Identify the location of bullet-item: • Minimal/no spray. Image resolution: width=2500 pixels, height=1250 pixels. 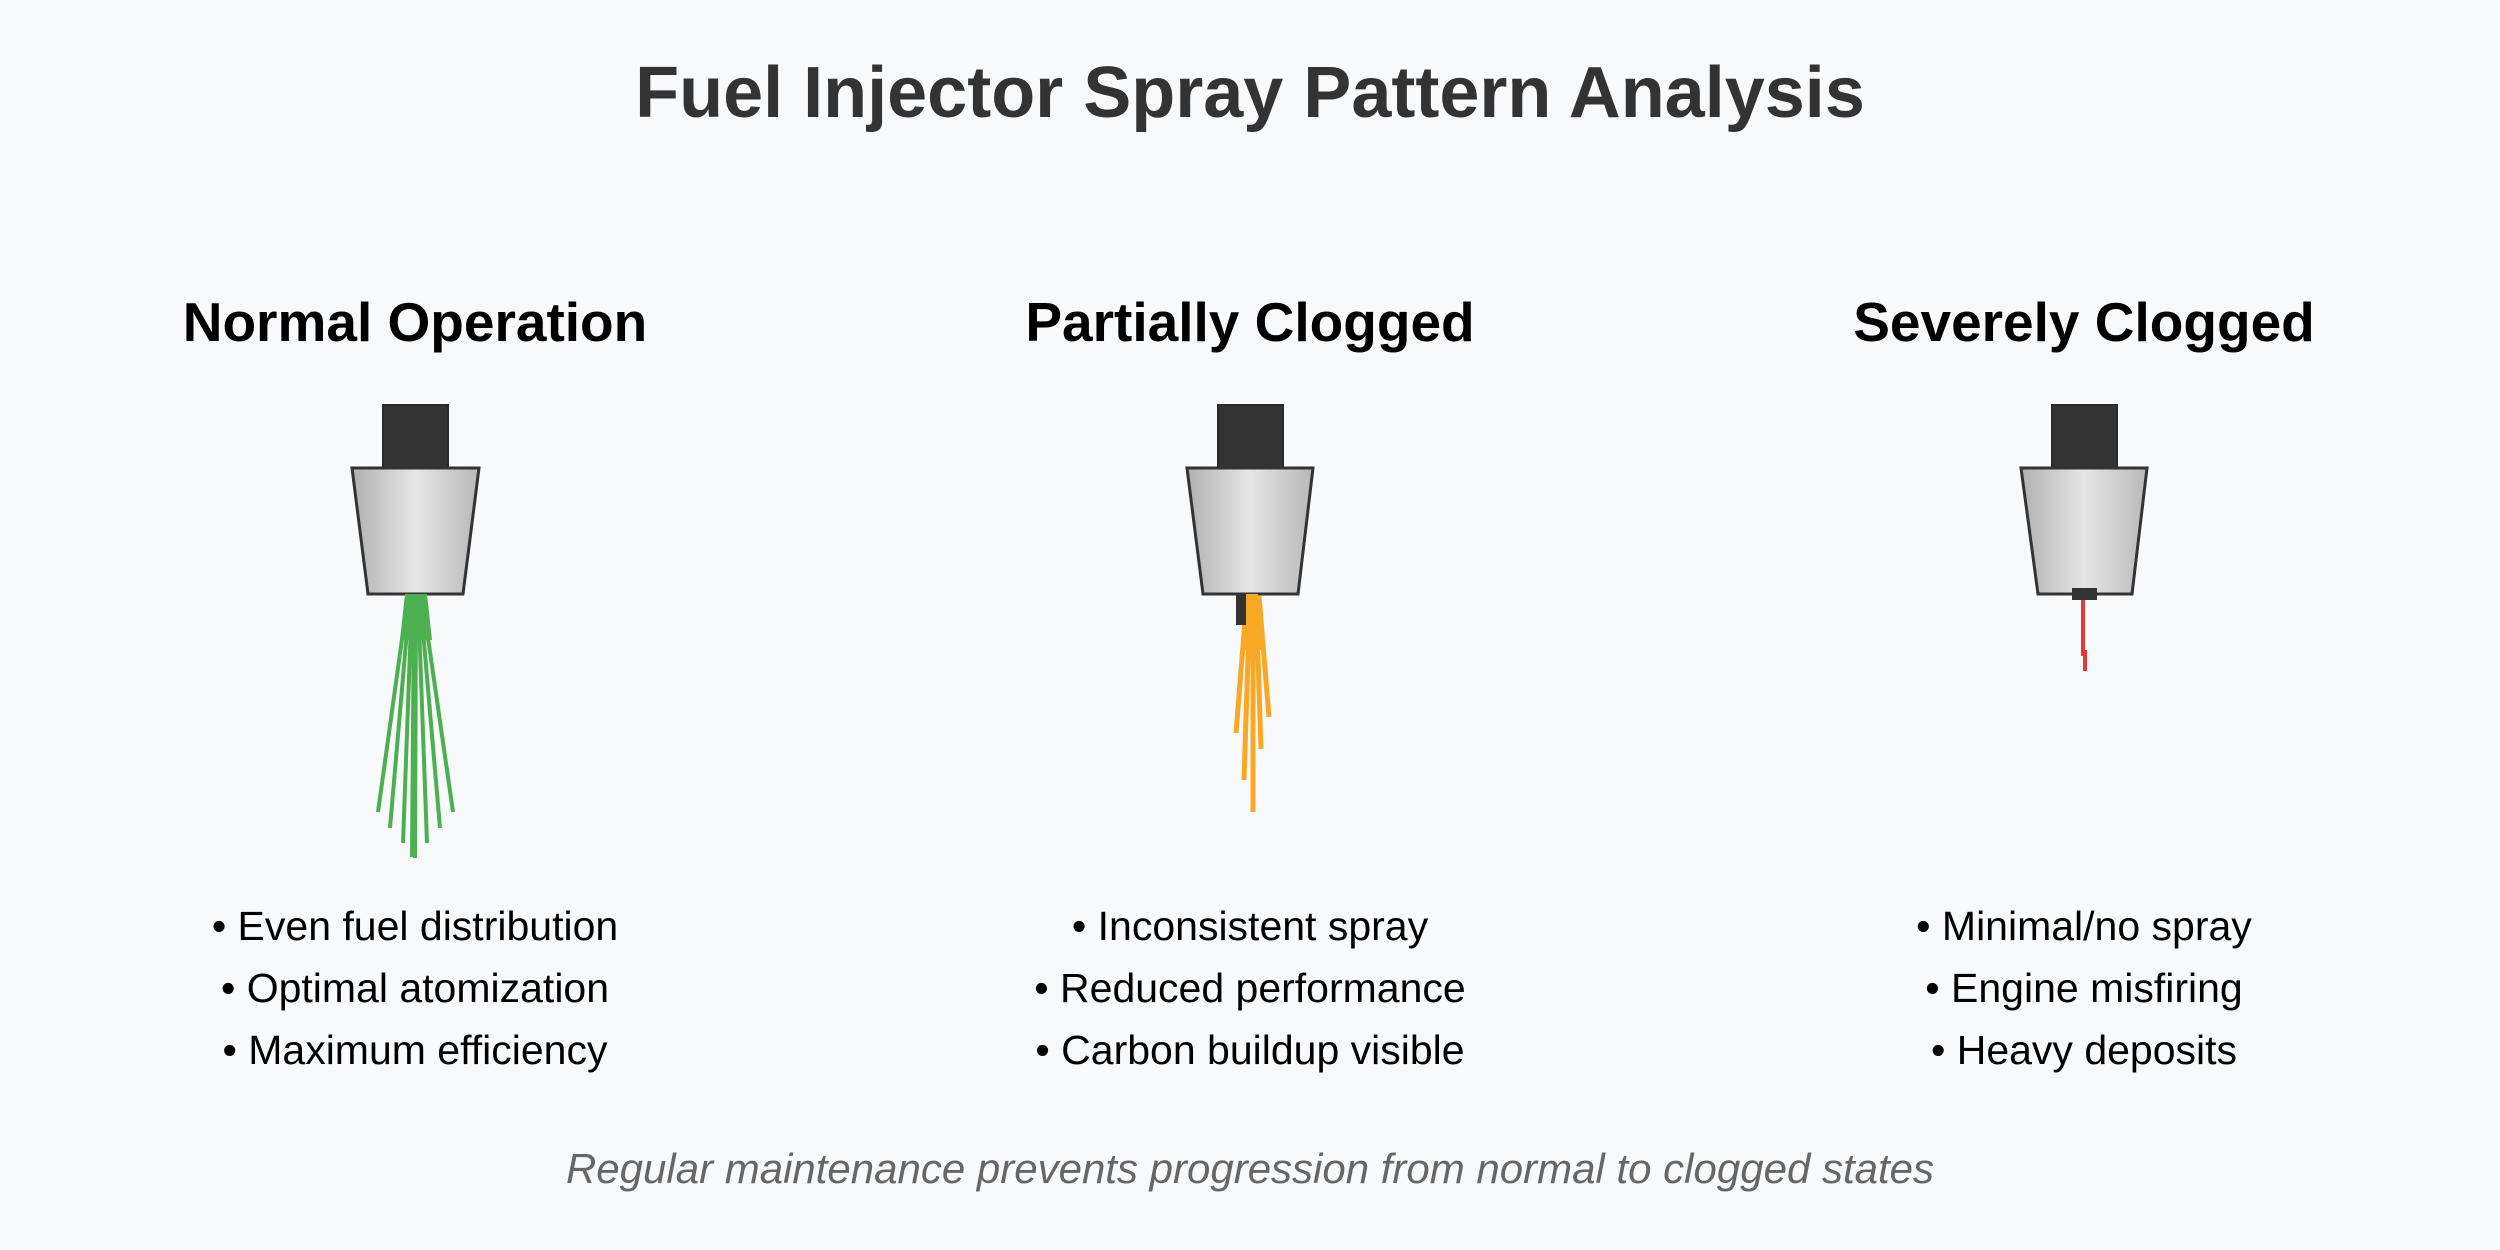
(2084, 926).